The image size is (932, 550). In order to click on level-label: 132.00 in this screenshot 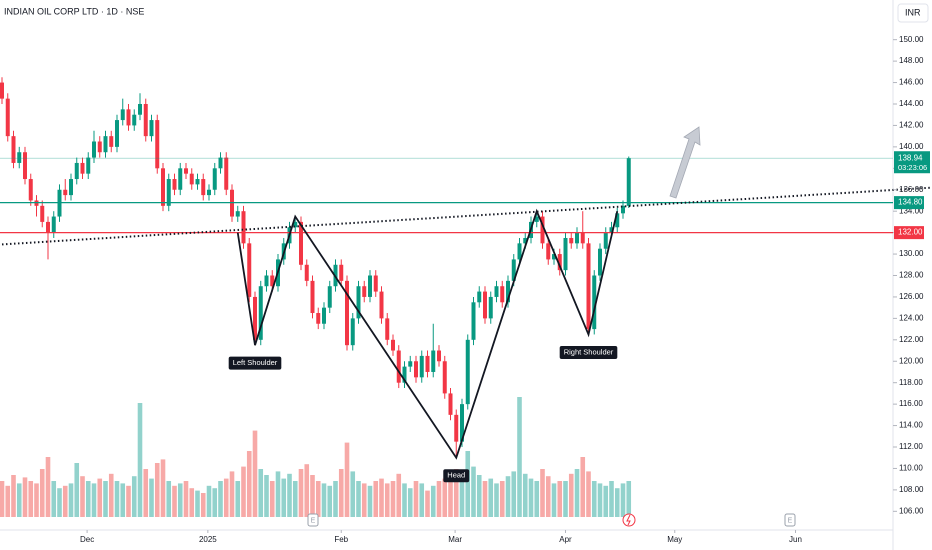, I will do `click(910, 232)`.